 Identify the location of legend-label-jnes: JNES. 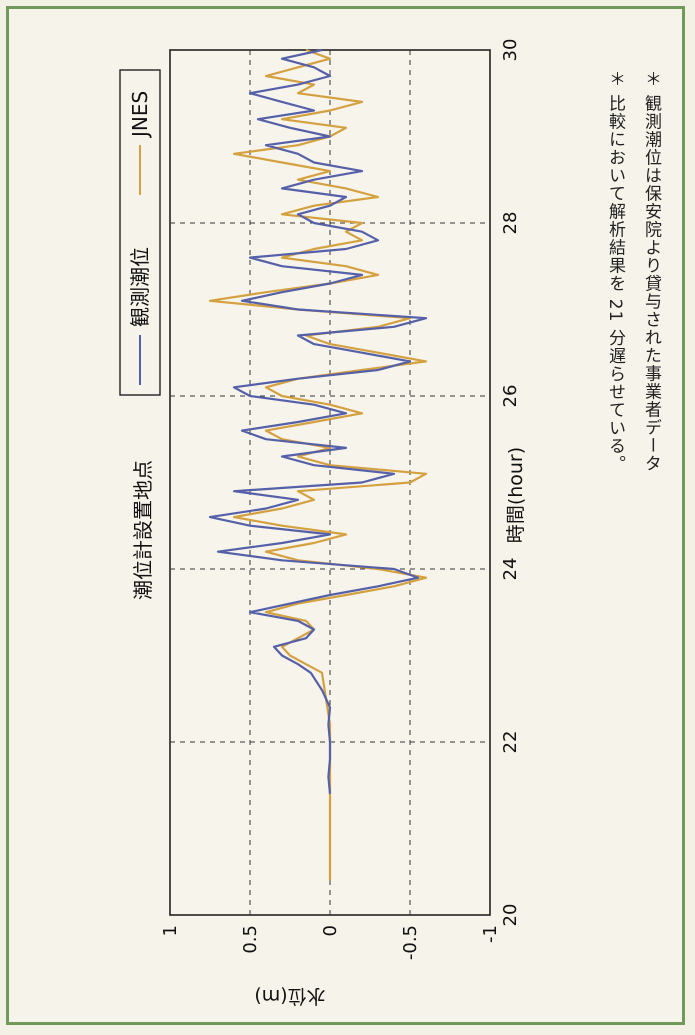
(140, 115).